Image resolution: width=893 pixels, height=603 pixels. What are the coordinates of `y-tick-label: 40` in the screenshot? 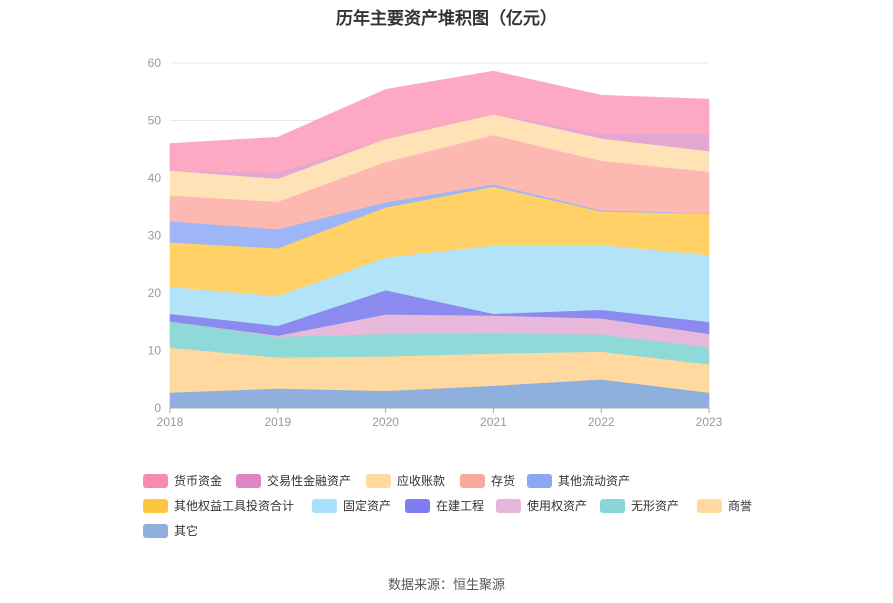 It's located at (155, 178).